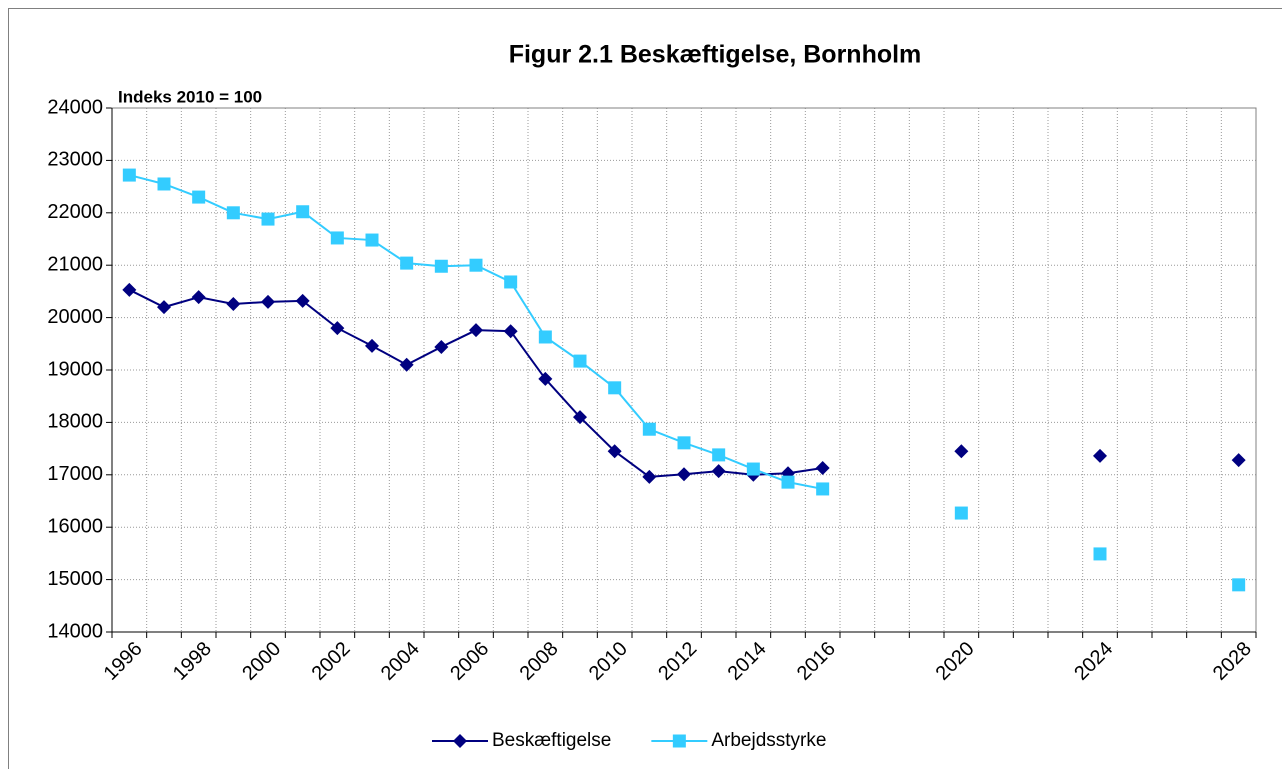 This screenshot has height=769, width=1282. Describe the element at coordinates (75, 422) in the screenshot. I see `y-tick-label: 18000` at that location.